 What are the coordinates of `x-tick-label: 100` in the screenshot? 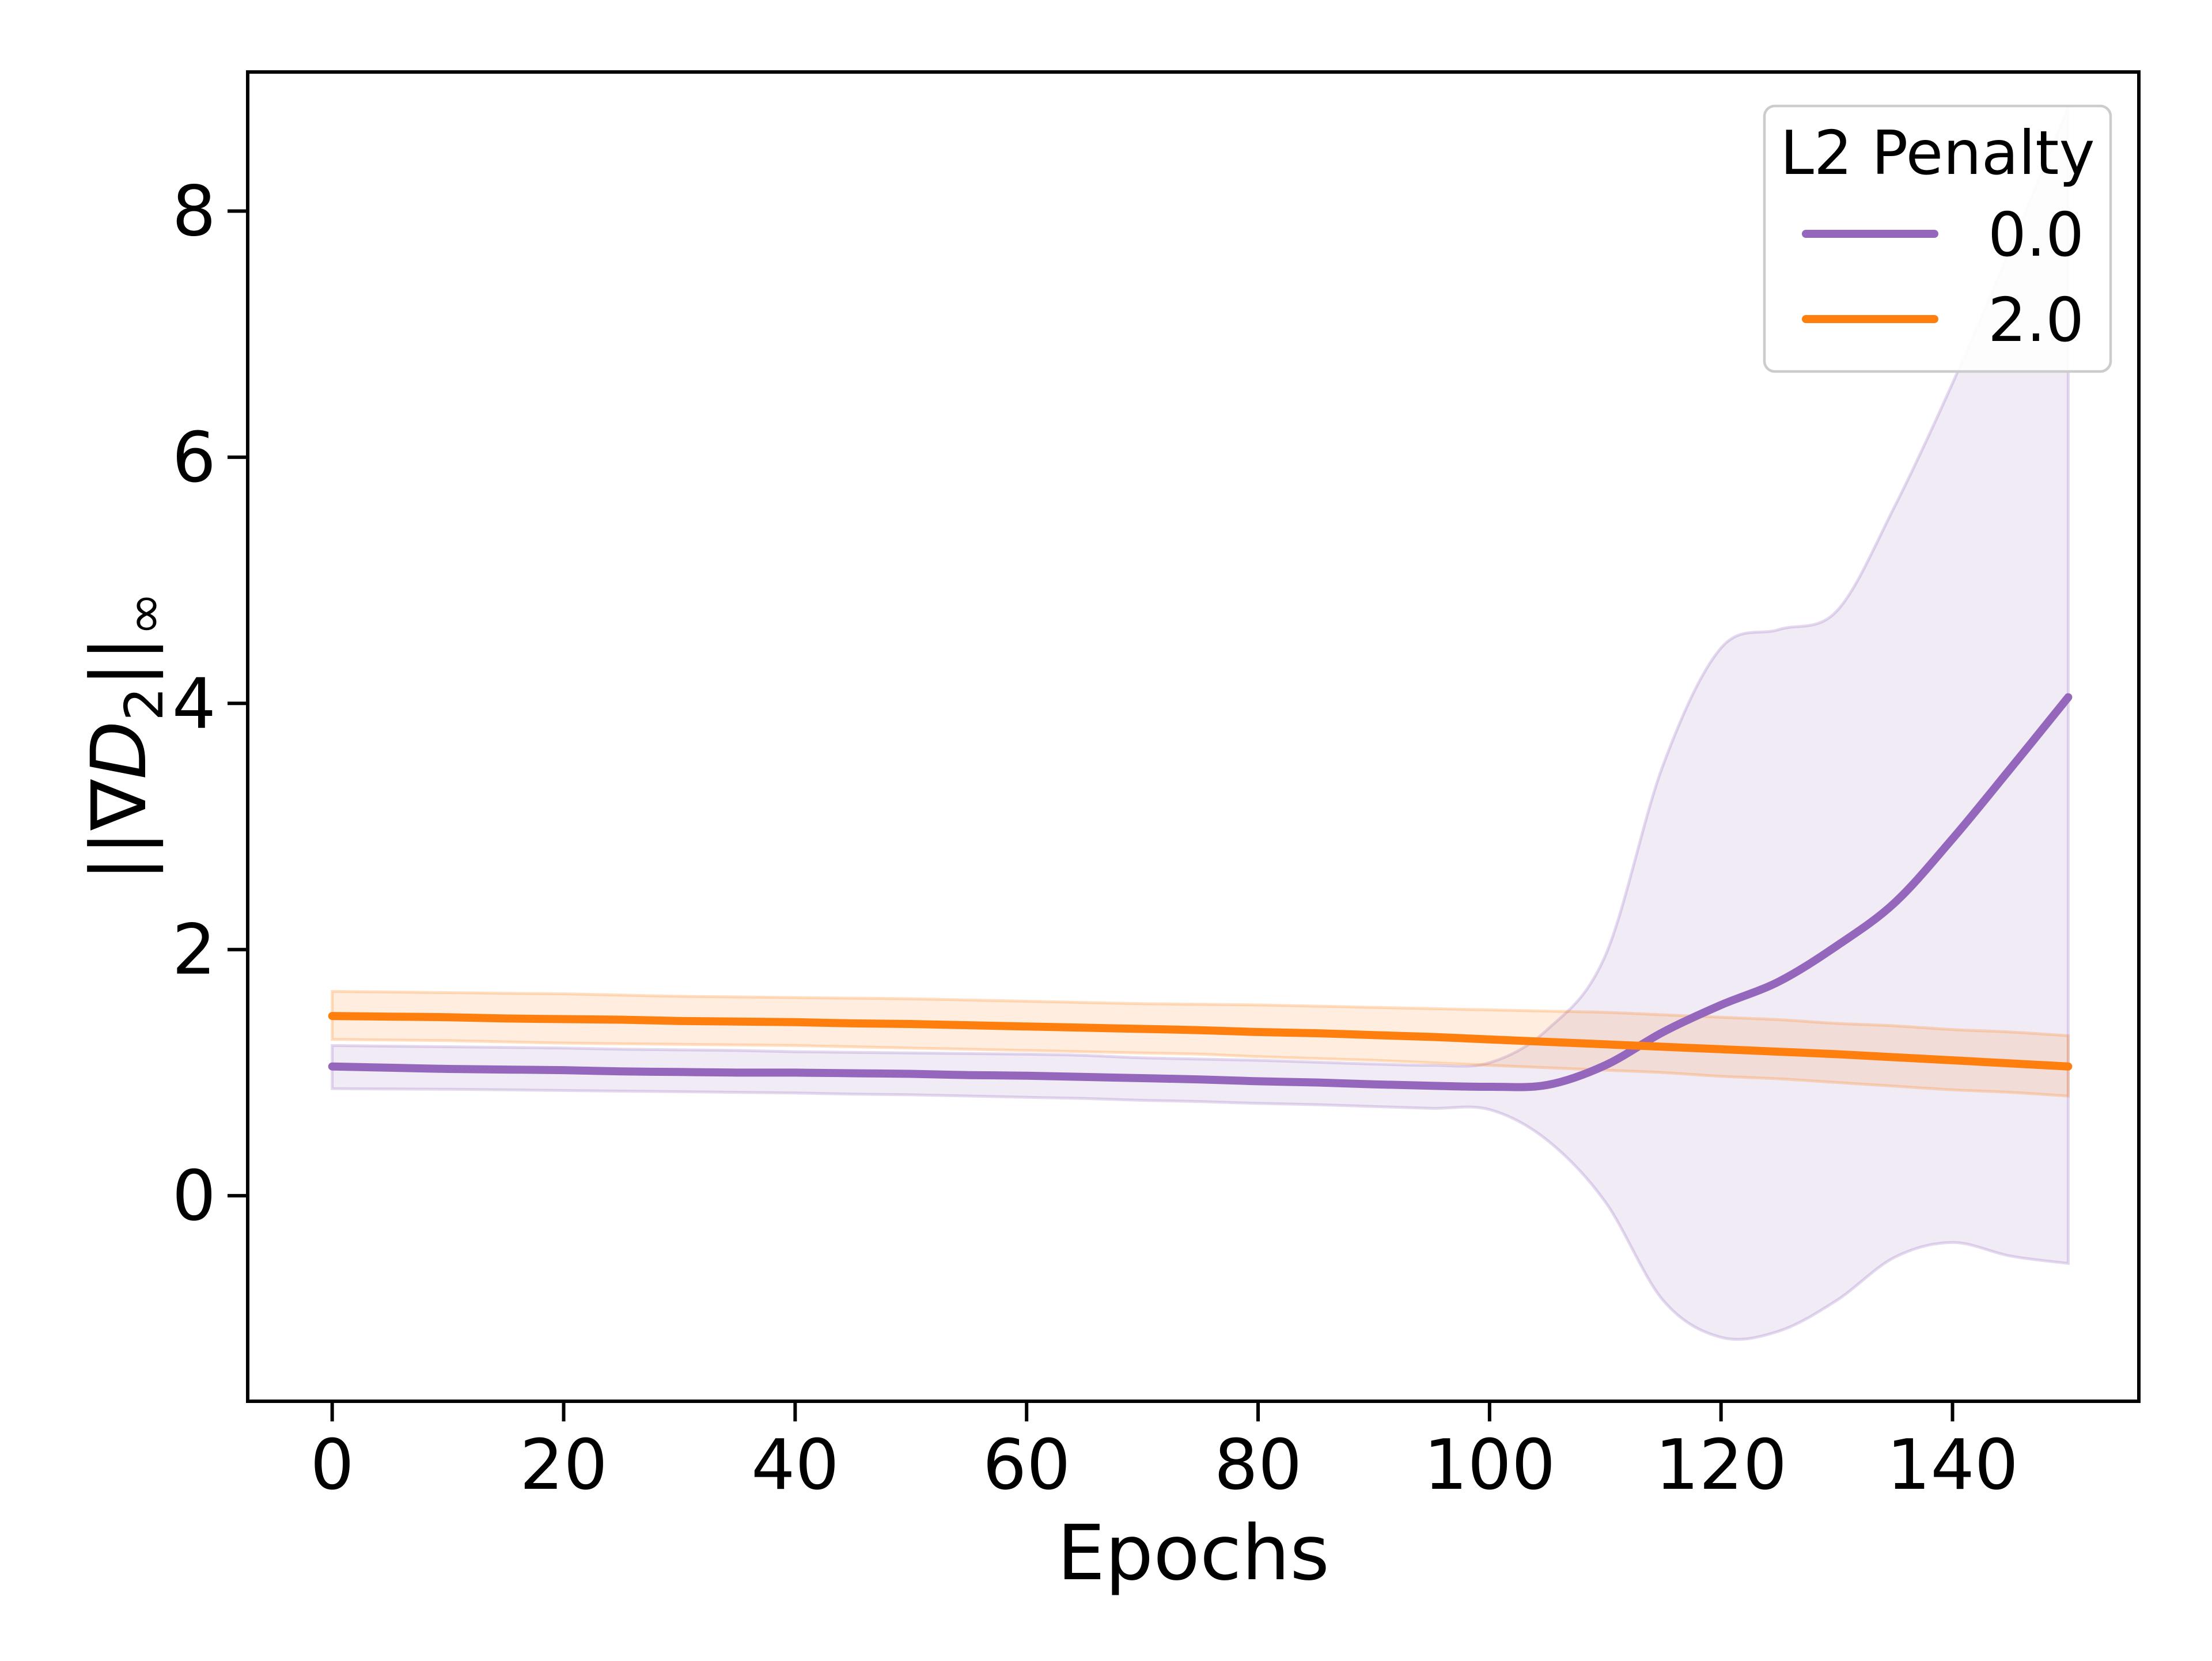 It's located at (1489, 1465).